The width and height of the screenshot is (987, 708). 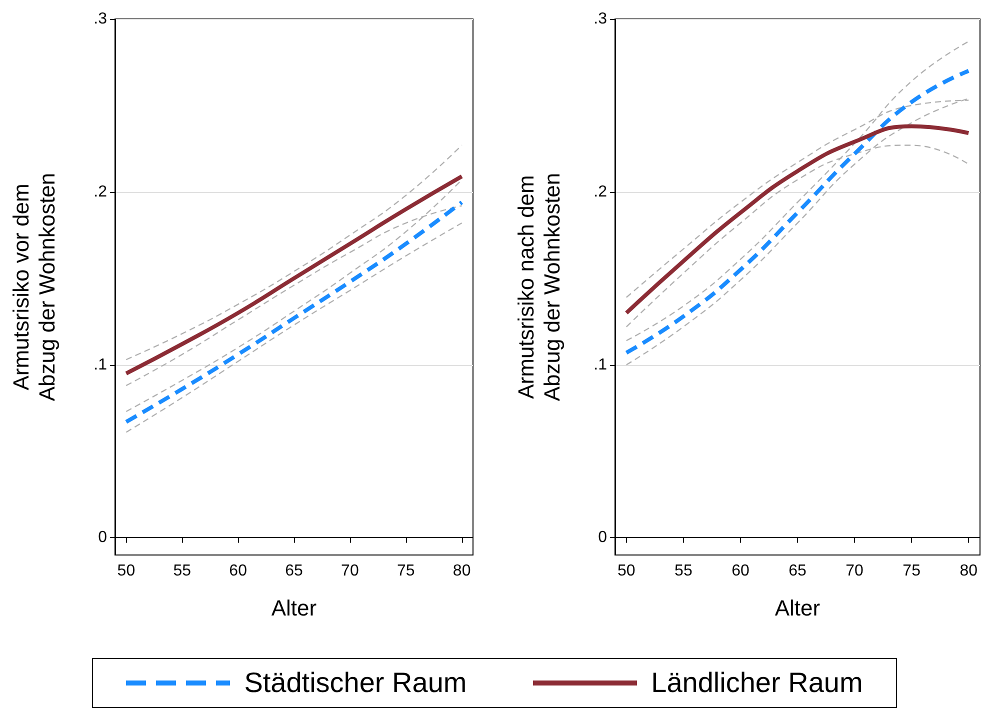 What do you see at coordinates (539, 287) in the screenshot?
I see `y-axis-title: Armutsrisiko nach dem Abzug der Wohnkosten` at bounding box center [539, 287].